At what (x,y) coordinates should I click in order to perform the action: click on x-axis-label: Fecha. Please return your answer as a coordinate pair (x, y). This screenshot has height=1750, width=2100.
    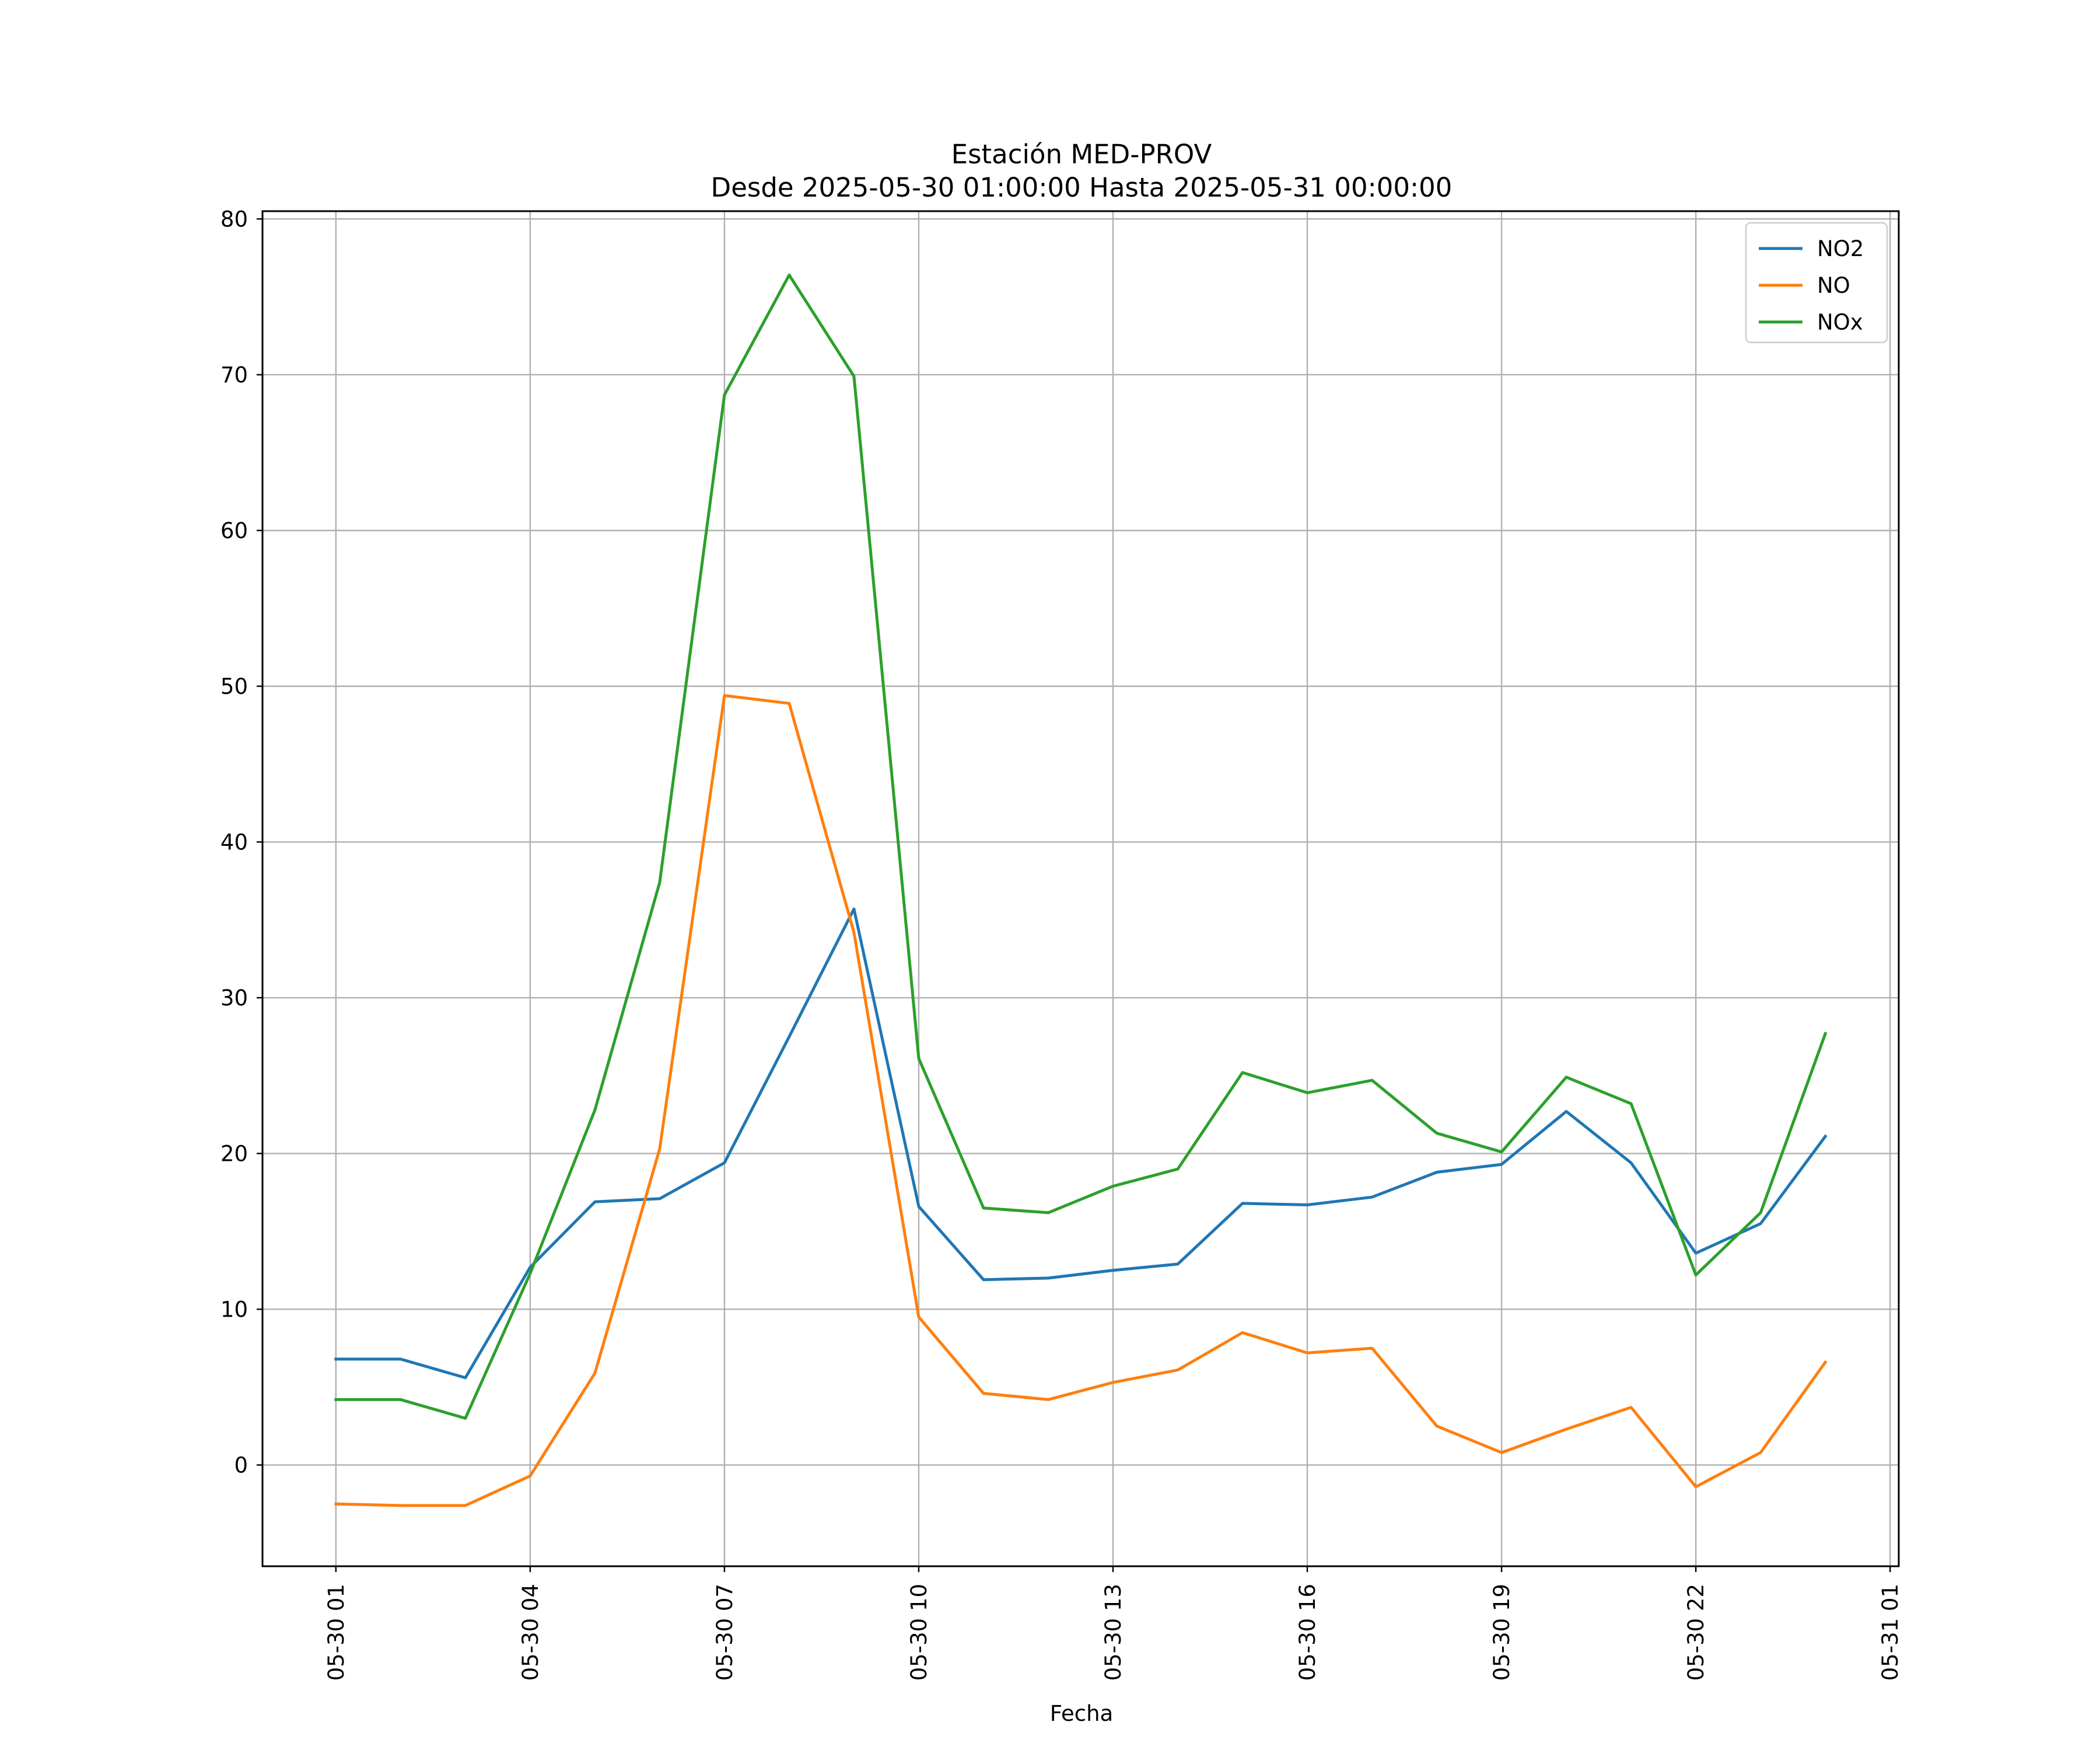
    Looking at the image, I should click on (1082, 1713).